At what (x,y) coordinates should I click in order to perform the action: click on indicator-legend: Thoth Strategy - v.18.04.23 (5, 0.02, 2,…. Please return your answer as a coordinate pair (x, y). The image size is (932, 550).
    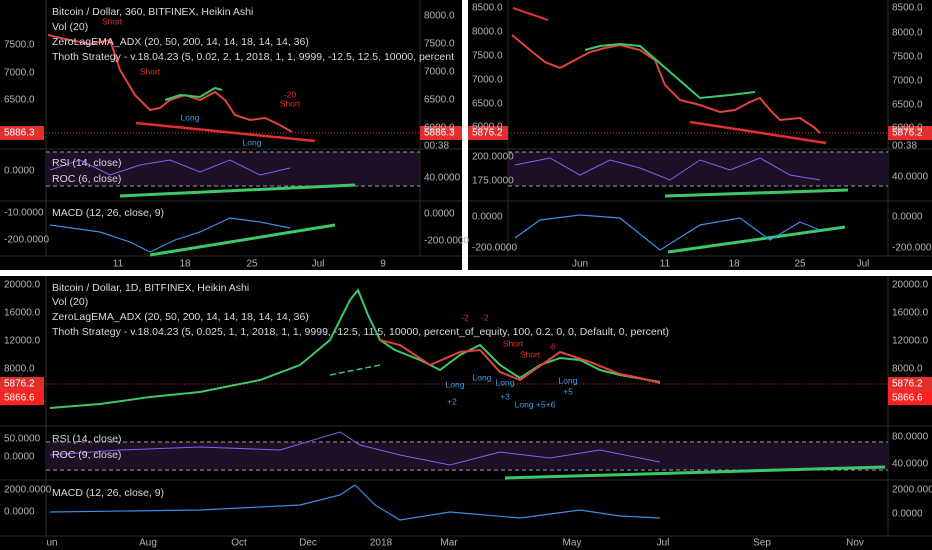
    Looking at the image, I should click on (253, 57).